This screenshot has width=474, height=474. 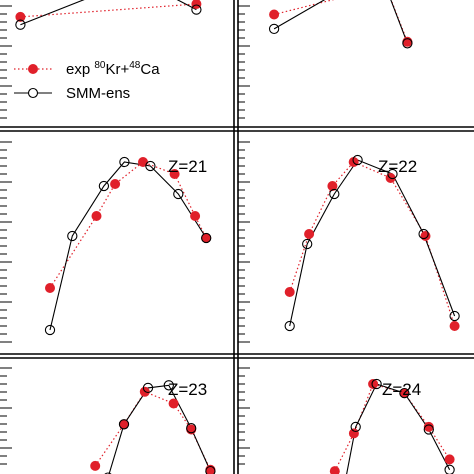 I want to click on panel-bottom-left, so click(x=153, y=427).